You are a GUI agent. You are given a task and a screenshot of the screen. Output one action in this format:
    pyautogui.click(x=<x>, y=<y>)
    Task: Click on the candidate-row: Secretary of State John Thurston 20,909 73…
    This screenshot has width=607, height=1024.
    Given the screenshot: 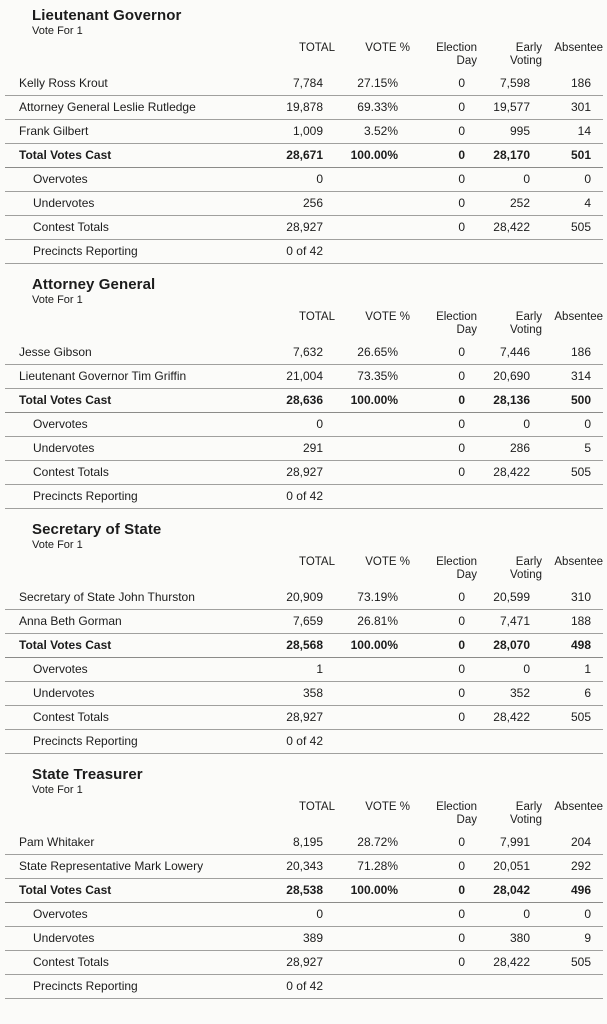 What is the action you would take?
    pyautogui.click(x=304, y=598)
    